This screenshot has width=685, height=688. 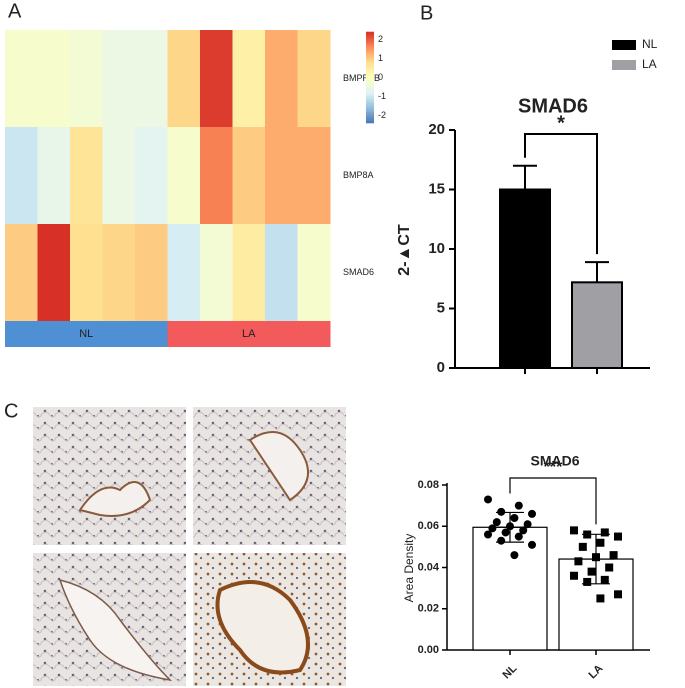 What do you see at coordinates (650, 44) in the screenshot?
I see `legend-label: NL` at bounding box center [650, 44].